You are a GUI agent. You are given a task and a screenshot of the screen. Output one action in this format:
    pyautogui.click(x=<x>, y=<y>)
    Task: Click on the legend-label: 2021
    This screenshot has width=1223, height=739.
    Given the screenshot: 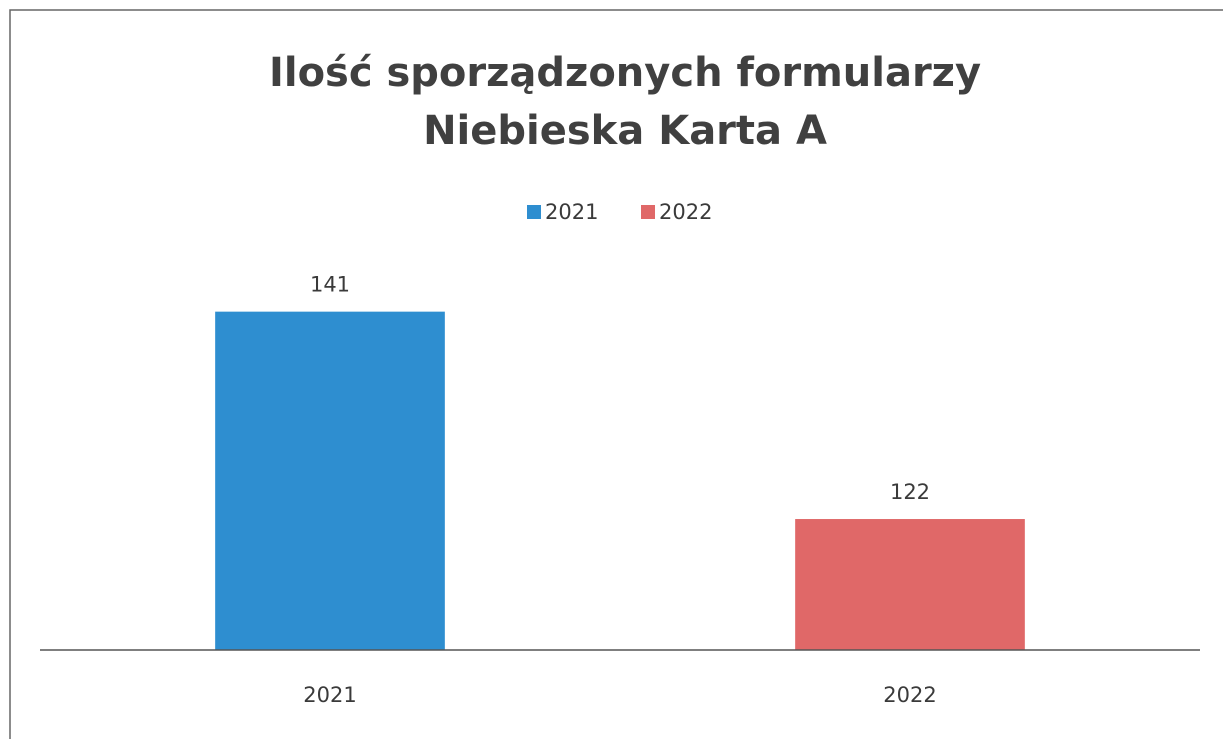 What is the action you would take?
    pyautogui.click(x=571, y=212)
    